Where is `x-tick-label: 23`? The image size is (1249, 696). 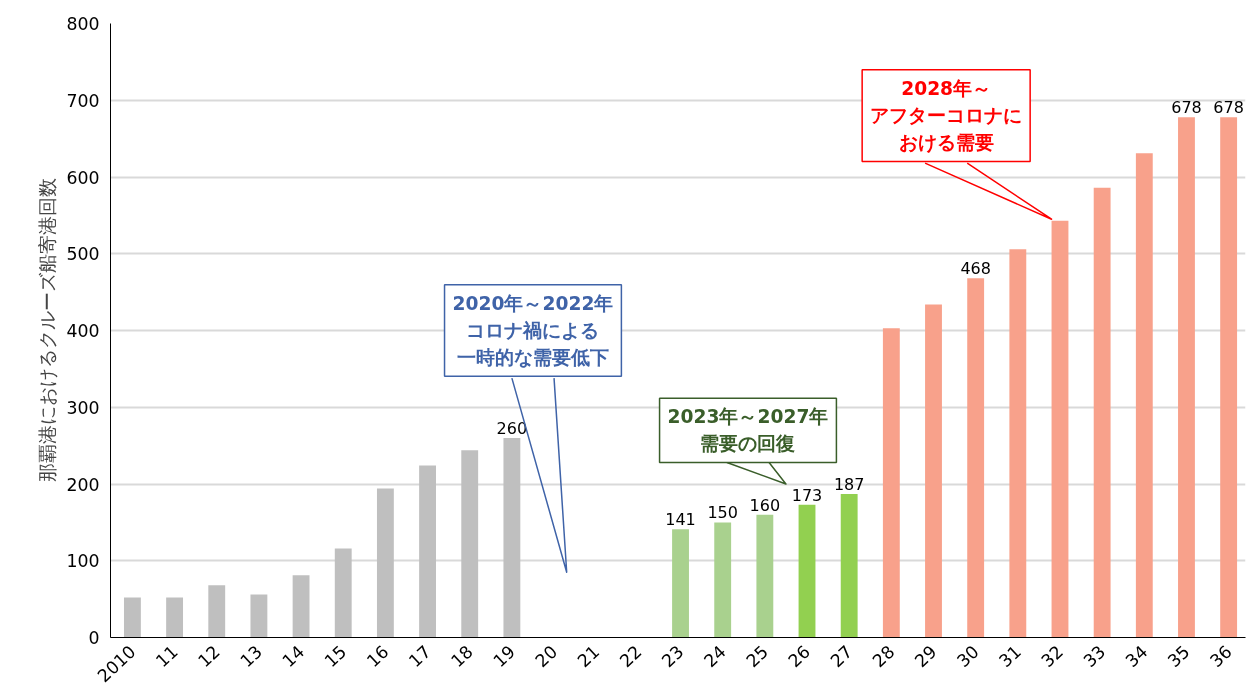 x-tick-label: 23 is located at coordinates (672, 656).